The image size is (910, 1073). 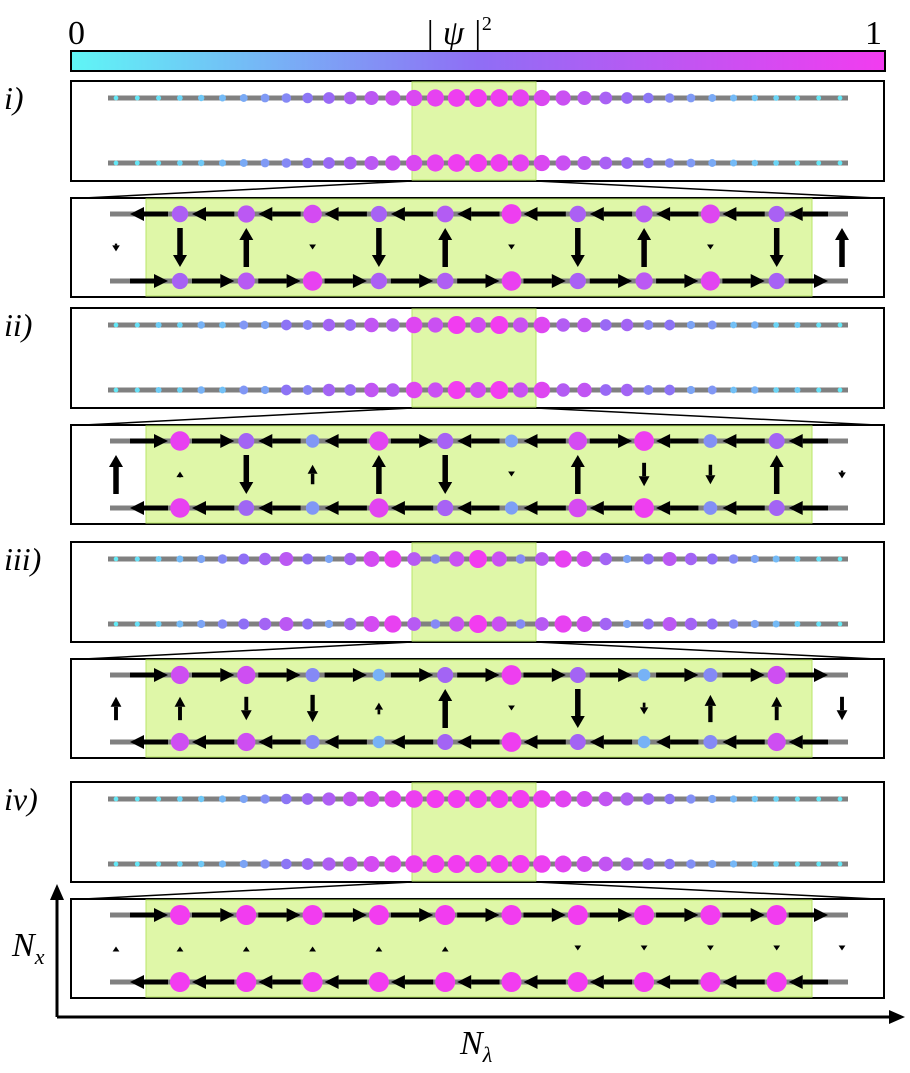 What do you see at coordinates (842, 948) in the screenshot?
I see `edge-rung-arrow-right-head` at bounding box center [842, 948].